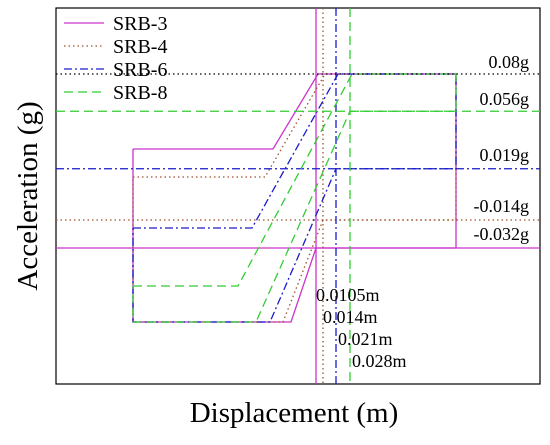  I want to click on x-axis-label: Displacement (m), so click(294, 413).